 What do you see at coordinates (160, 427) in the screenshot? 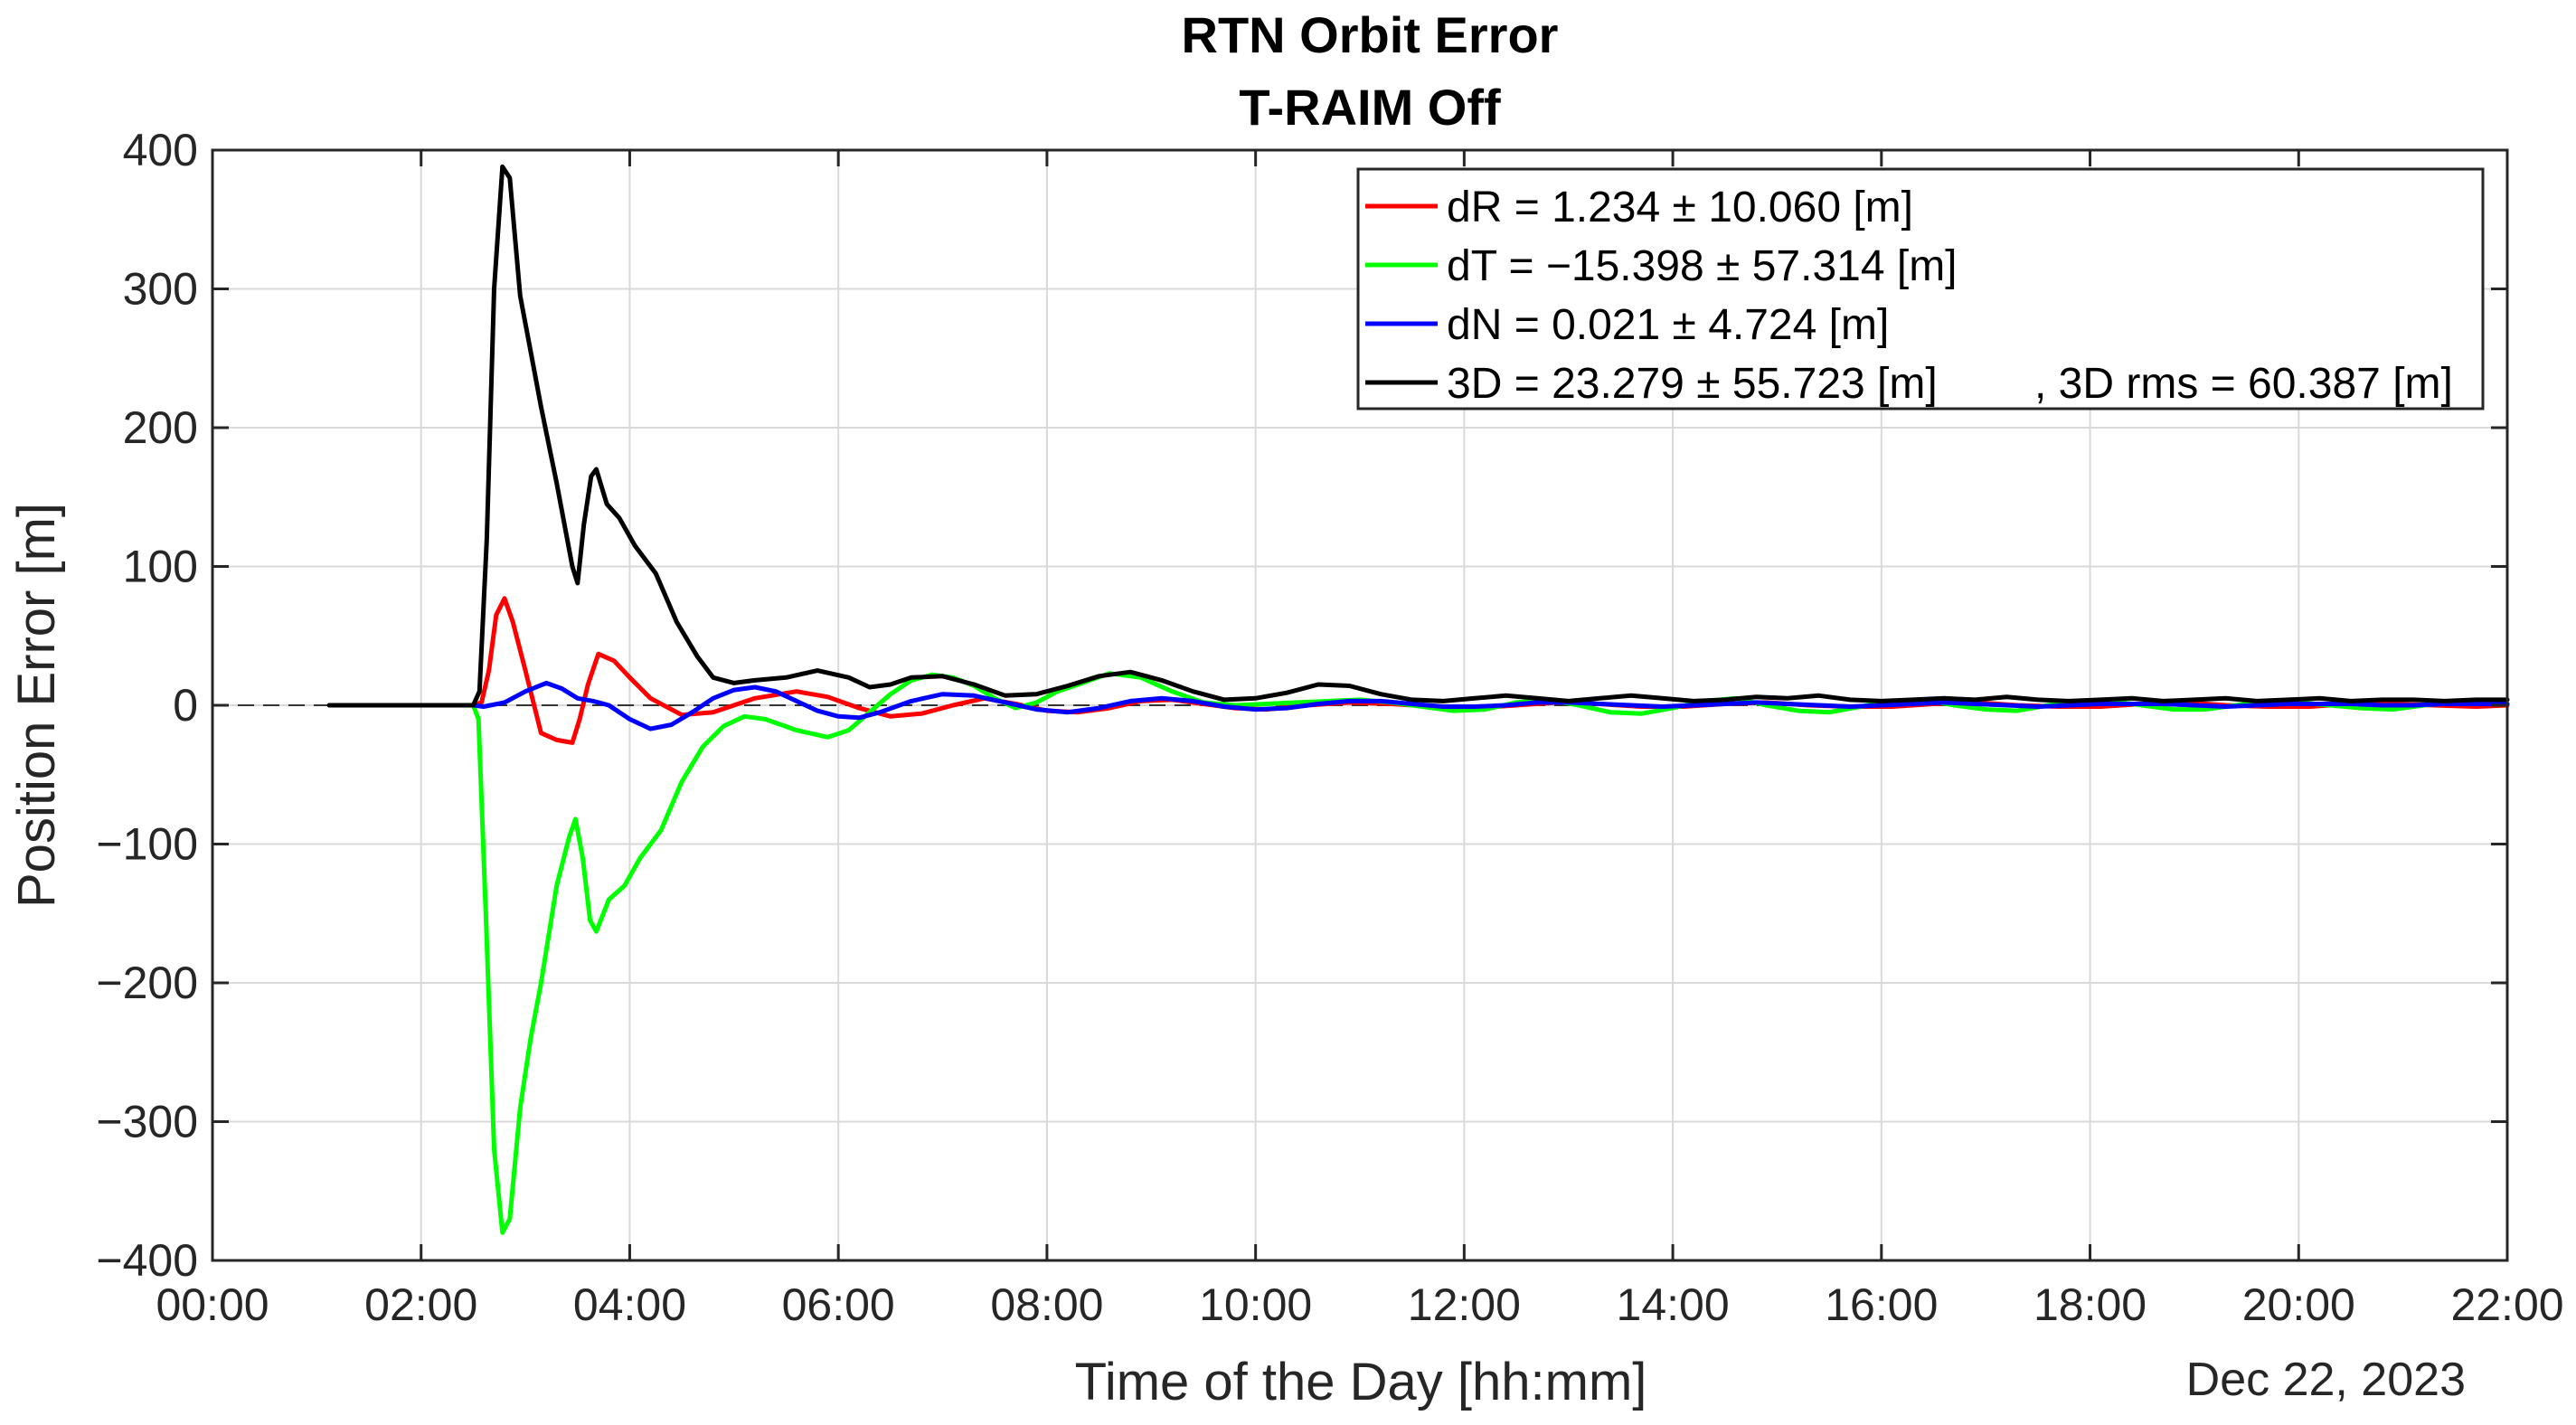
I see `y-tick-label: 200` at bounding box center [160, 427].